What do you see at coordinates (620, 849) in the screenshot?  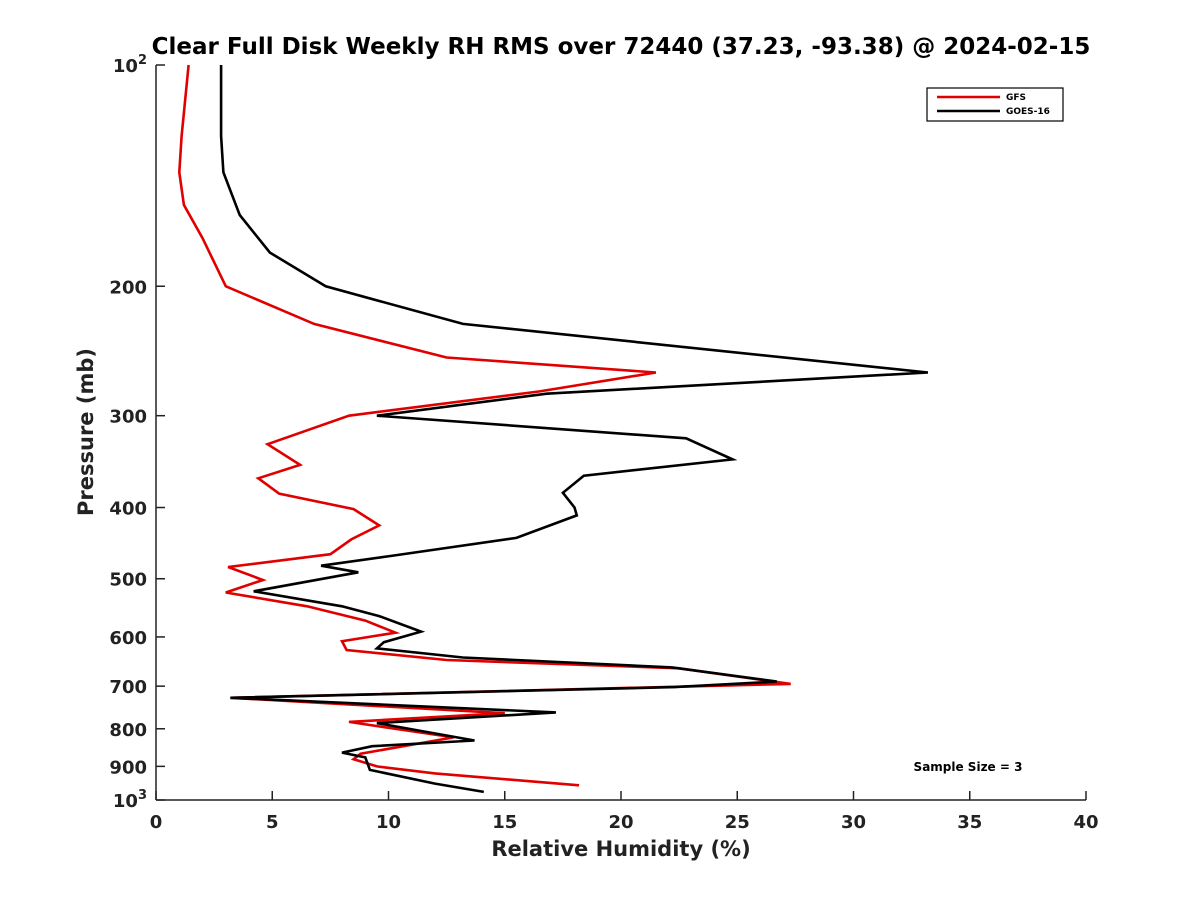 I see `x-axis-label: Relative Humidity (%)` at bounding box center [620, 849].